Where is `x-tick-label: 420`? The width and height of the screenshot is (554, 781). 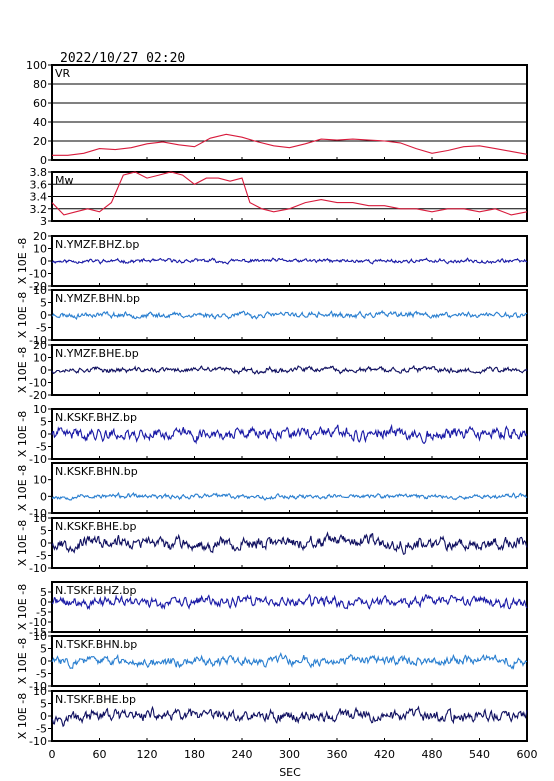
x-tick-label: 420 is located at coordinates (384, 754).